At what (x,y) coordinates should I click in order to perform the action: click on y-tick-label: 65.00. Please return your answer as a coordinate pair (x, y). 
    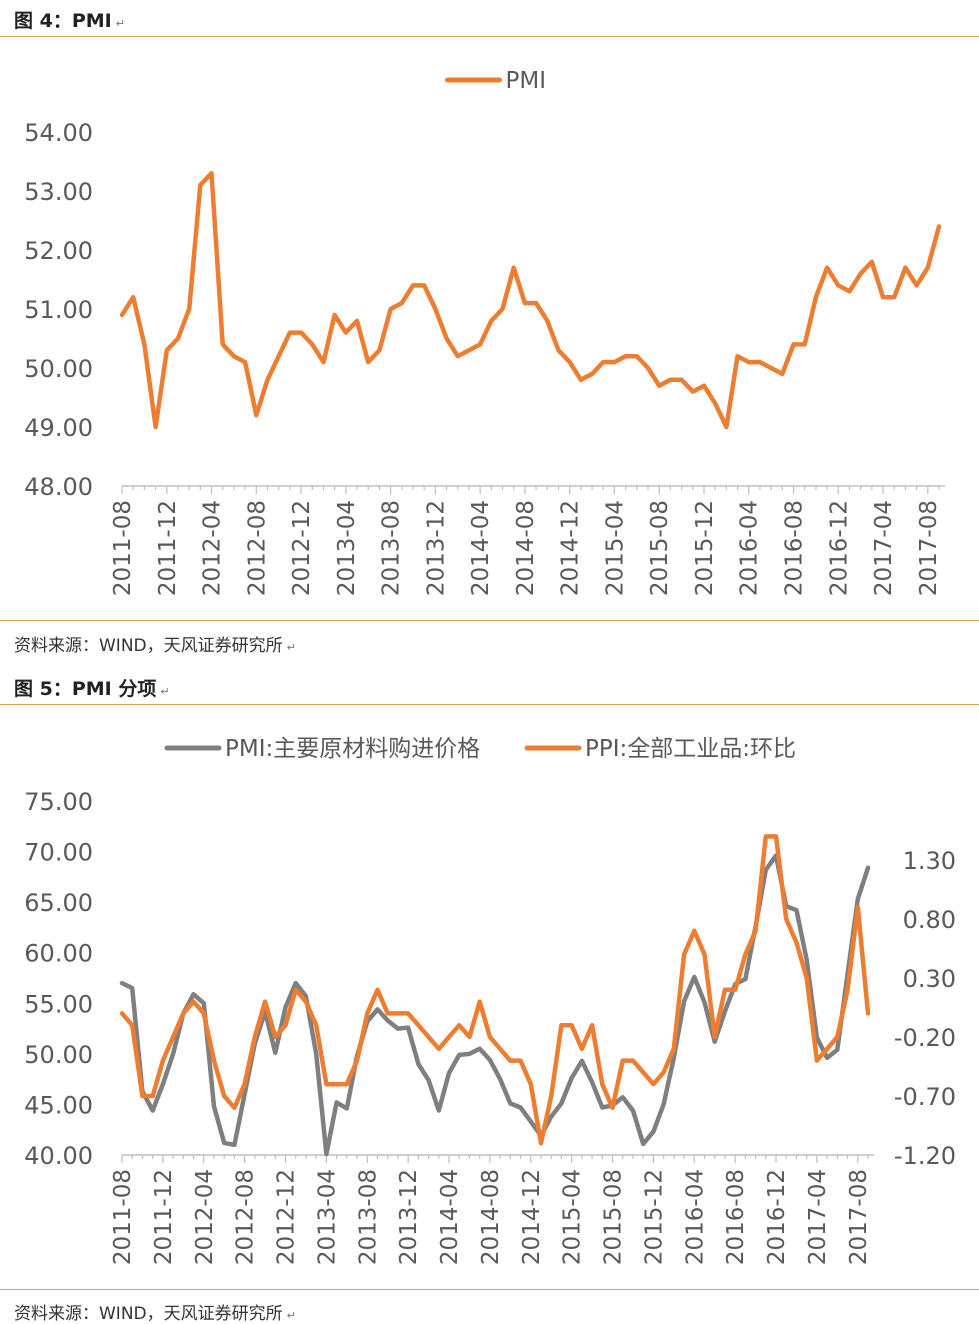
    Looking at the image, I should click on (58, 903).